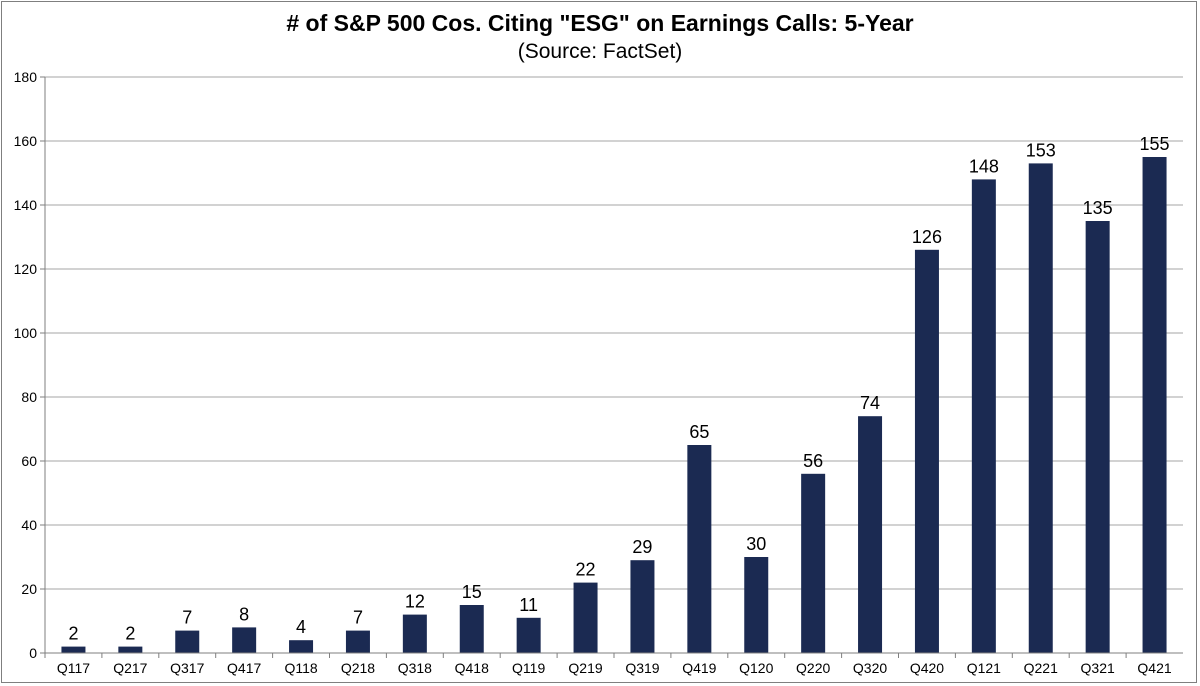  What do you see at coordinates (813, 461) in the screenshot?
I see `data-label: 56` at bounding box center [813, 461].